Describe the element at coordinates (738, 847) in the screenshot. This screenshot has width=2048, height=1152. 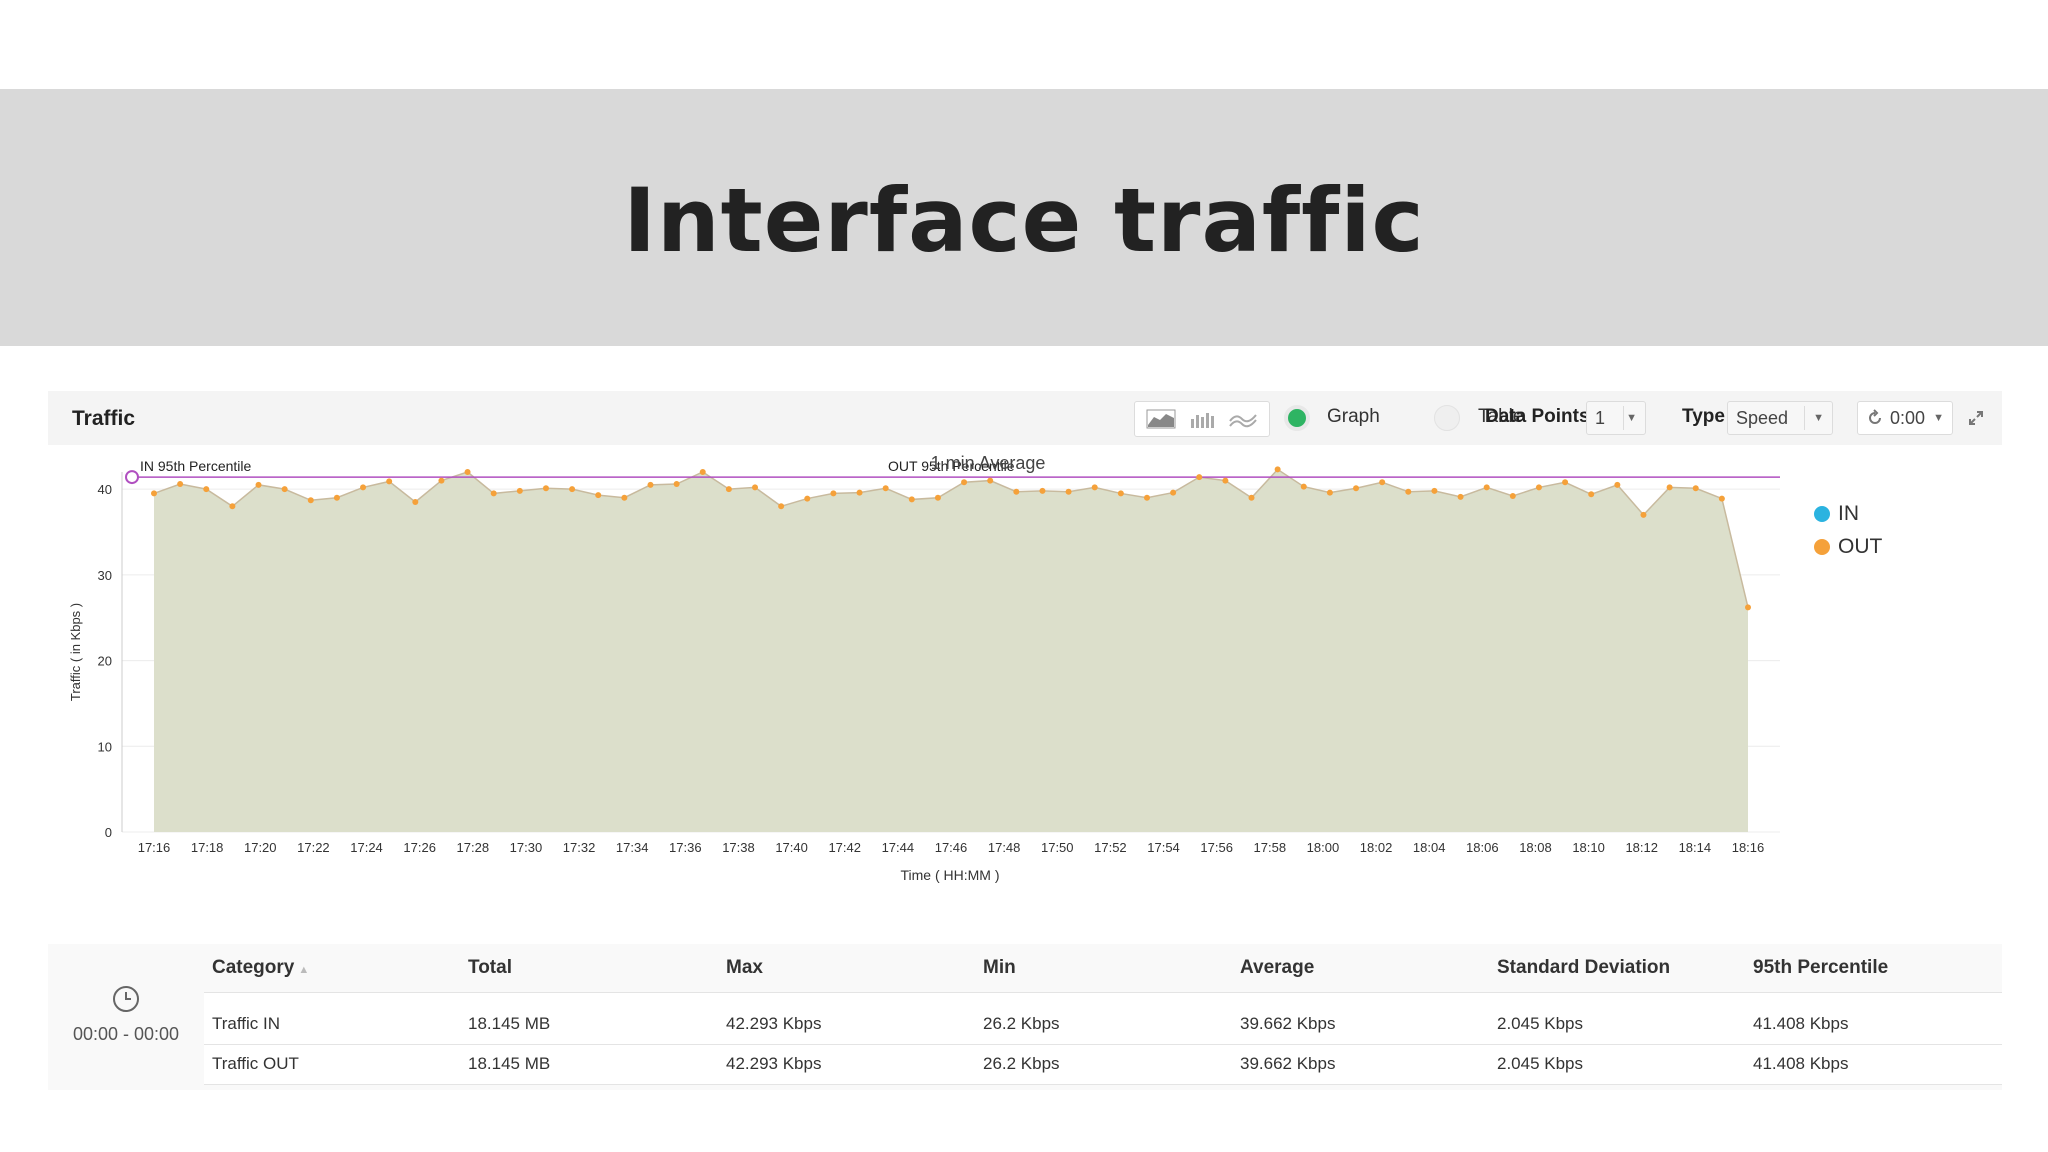
I see `x-tick-label: 17:38` at that location.